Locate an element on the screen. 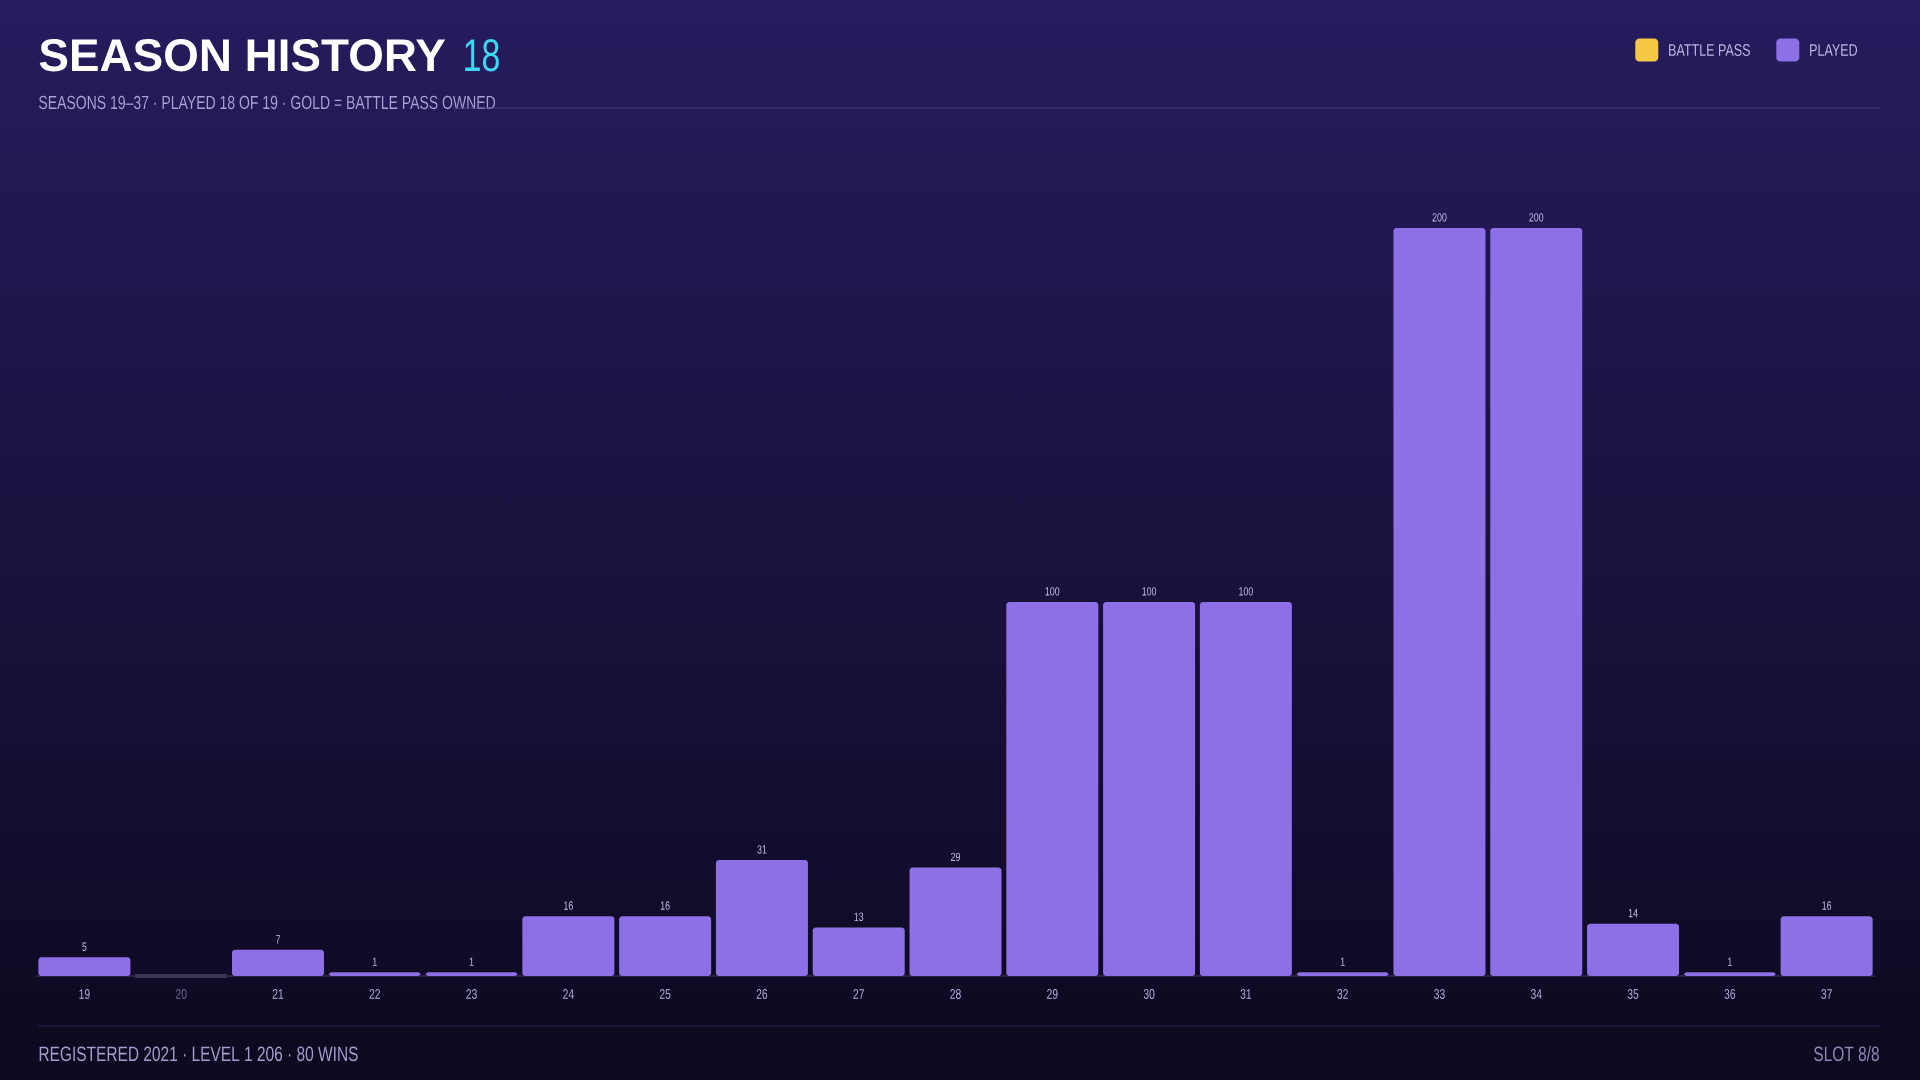 This screenshot has width=1920, height=1080. x-tick-label: 27 is located at coordinates (858, 994).